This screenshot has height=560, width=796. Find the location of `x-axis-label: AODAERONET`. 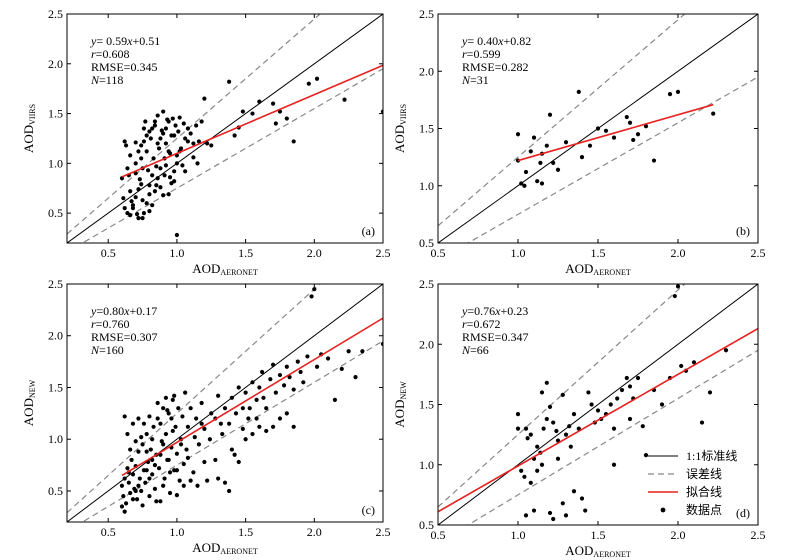

x-axis-label: AODAERONET is located at coordinates (598, 551).